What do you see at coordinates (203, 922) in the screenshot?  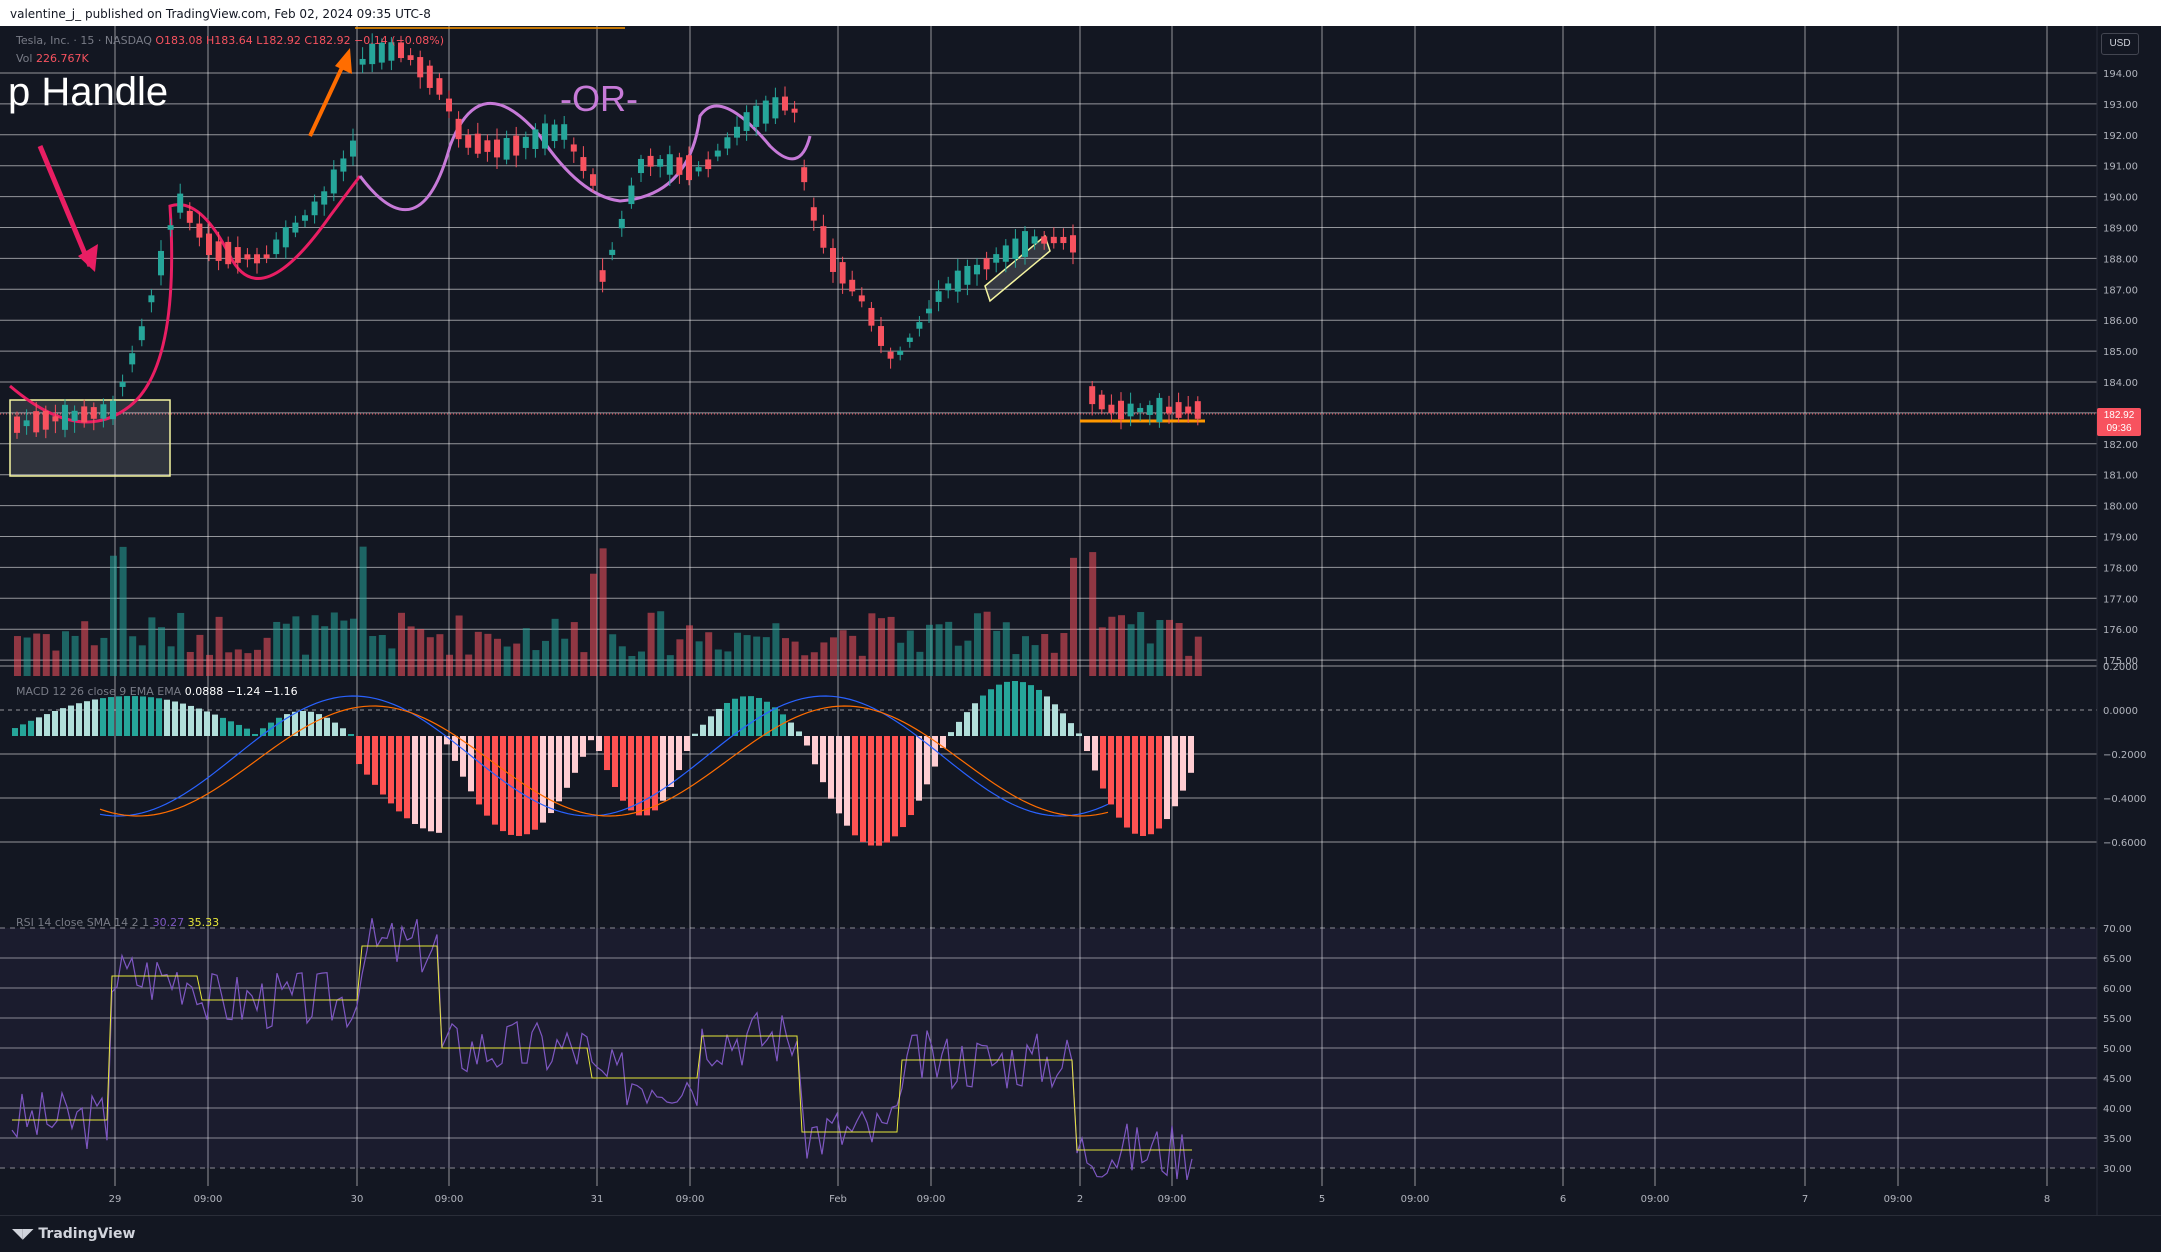 I see `rsi-sma-value: 35.33` at bounding box center [203, 922].